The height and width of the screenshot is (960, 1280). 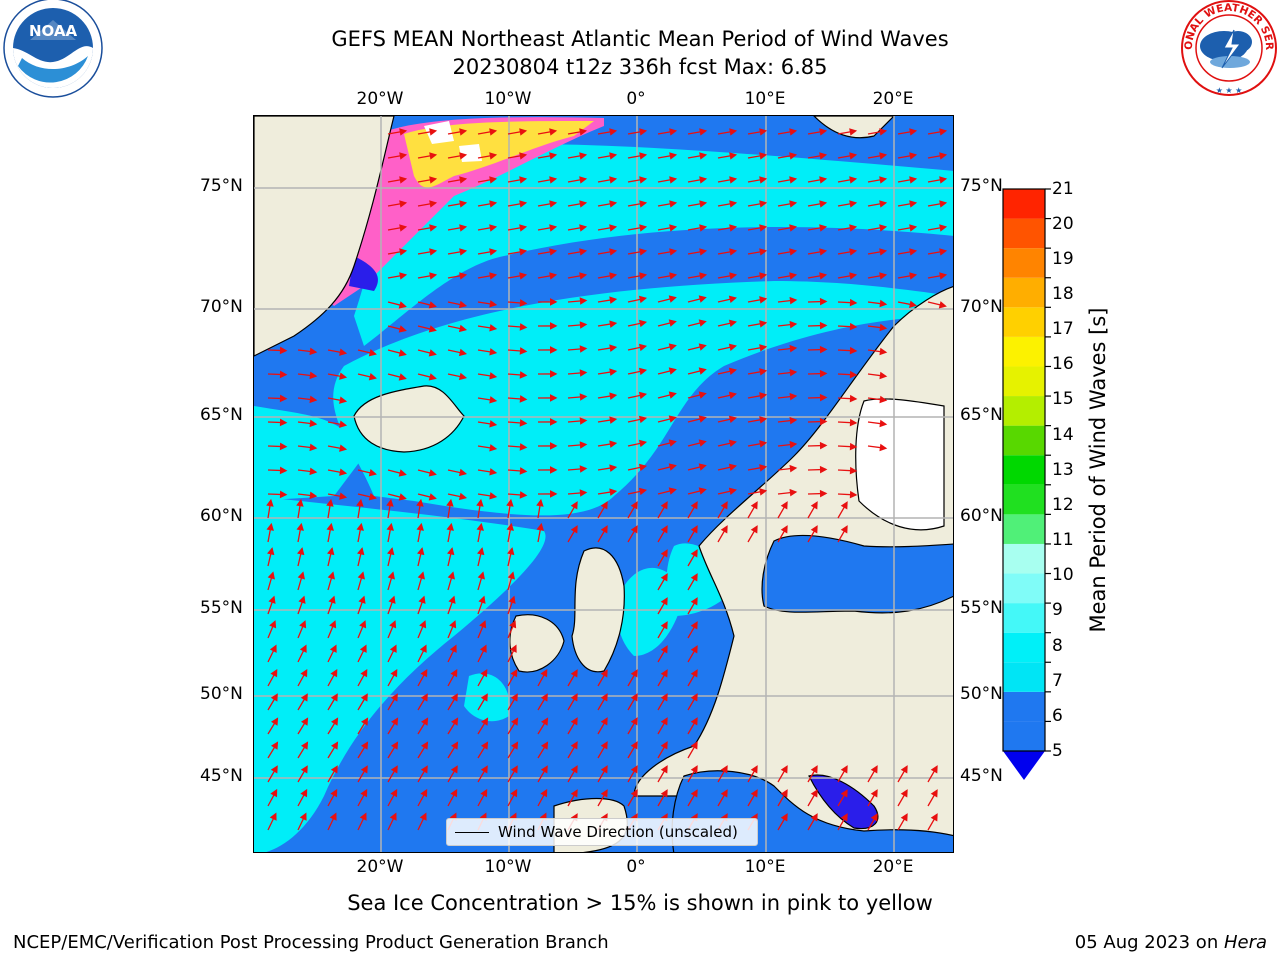 What do you see at coordinates (1063, 470) in the screenshot?
I see `colorbar-tick-label: 13` at bounding box center [1063, 470].